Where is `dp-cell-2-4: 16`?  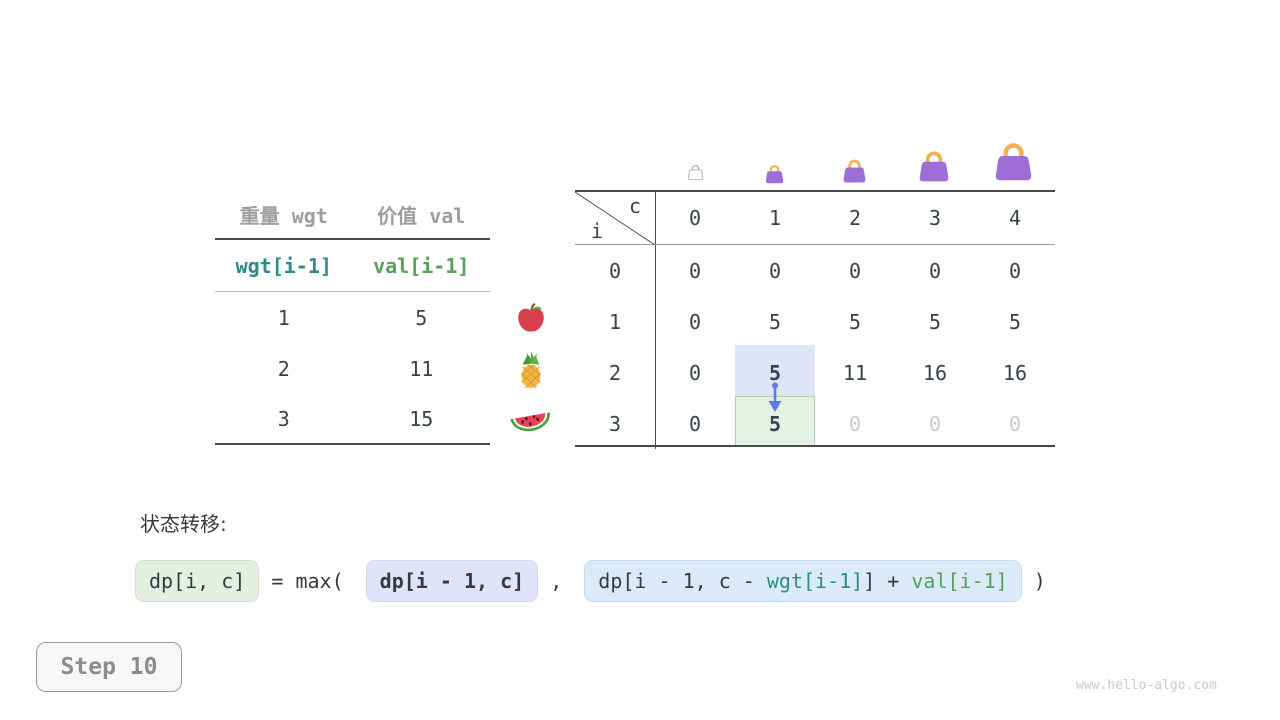
dp-cell-2-4: 16 is located at coordinates (1015, 372).